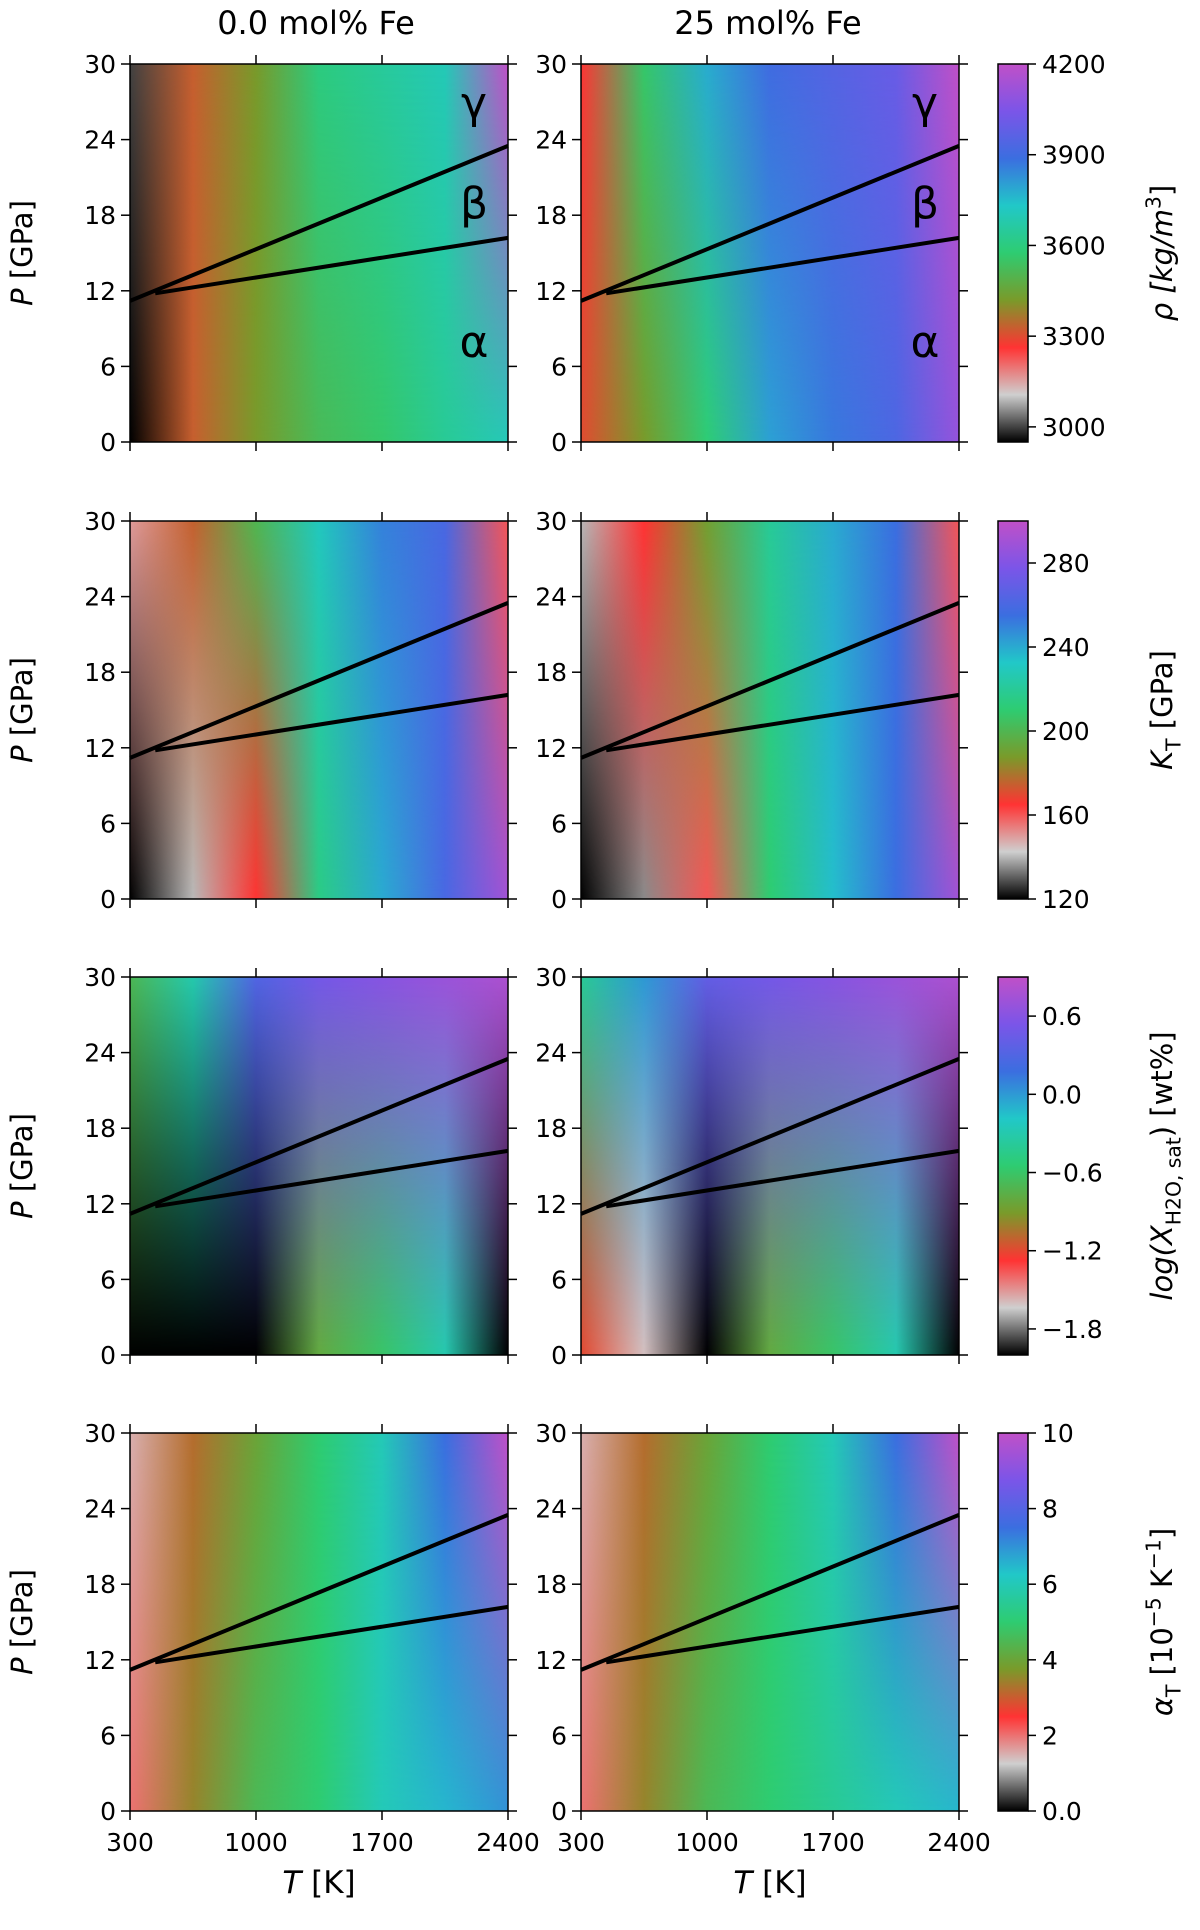 This screenshot has height=1930, width=1200. I want to click on colorbar-tick-label: 4, so click(1050, 1660).